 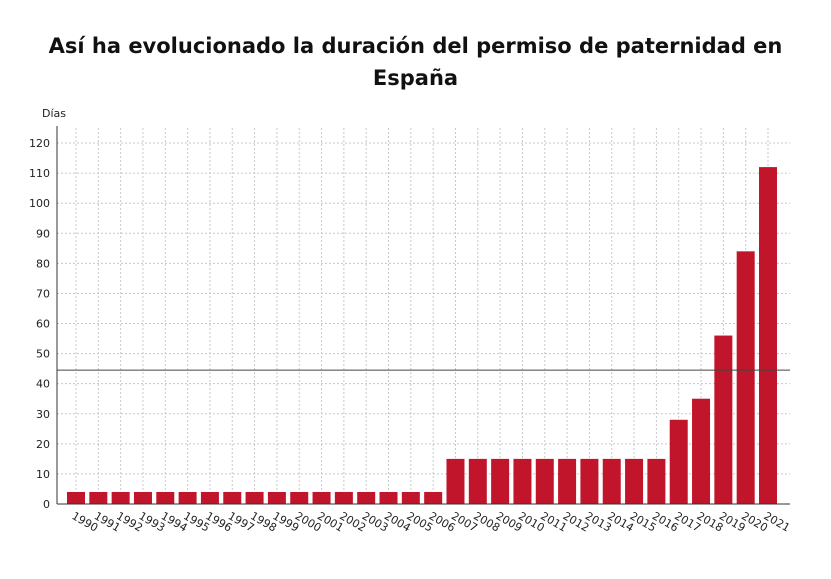 What do you see at coordinates (165, 497) in the screenshot?
I see `bar-1994` at bounding box center [165, 497].